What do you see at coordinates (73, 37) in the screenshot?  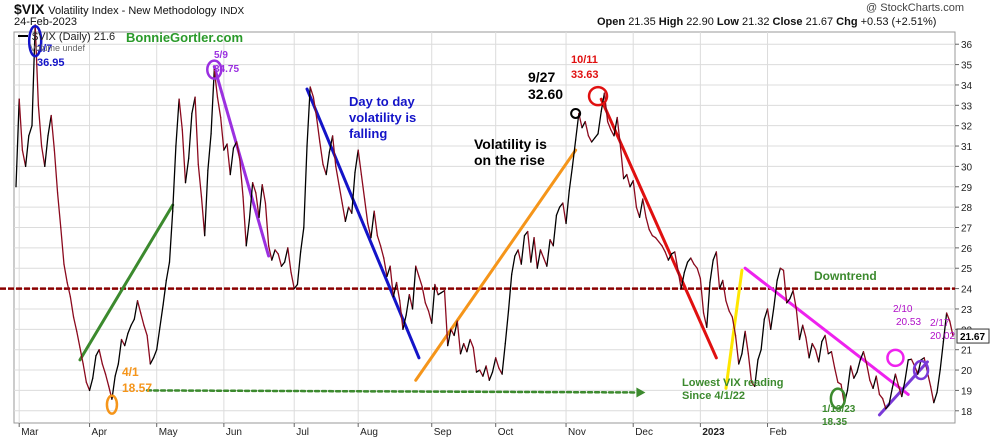 I see `legend-series-label: $VIX (Daily) 21.6` at bounding box center [73, 37].